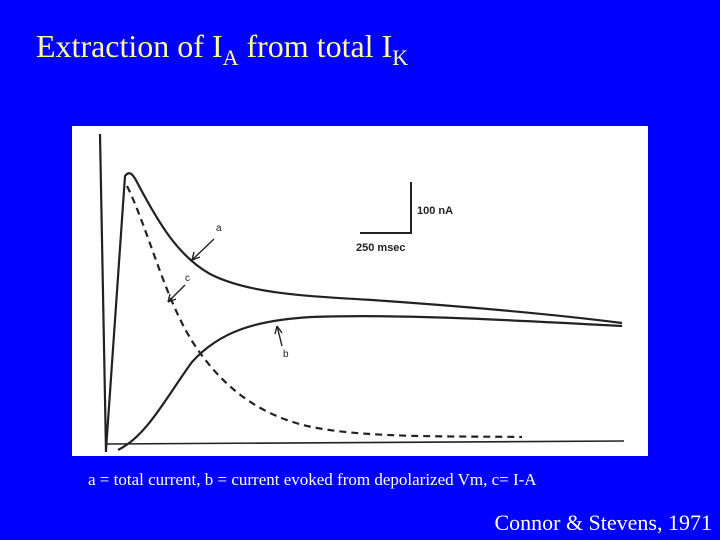 The height and width of the screenshot is (540, 720). Describe the element at coordinates (278, 330) in the screenshot. I see `label-b-arrowhead` at that location.